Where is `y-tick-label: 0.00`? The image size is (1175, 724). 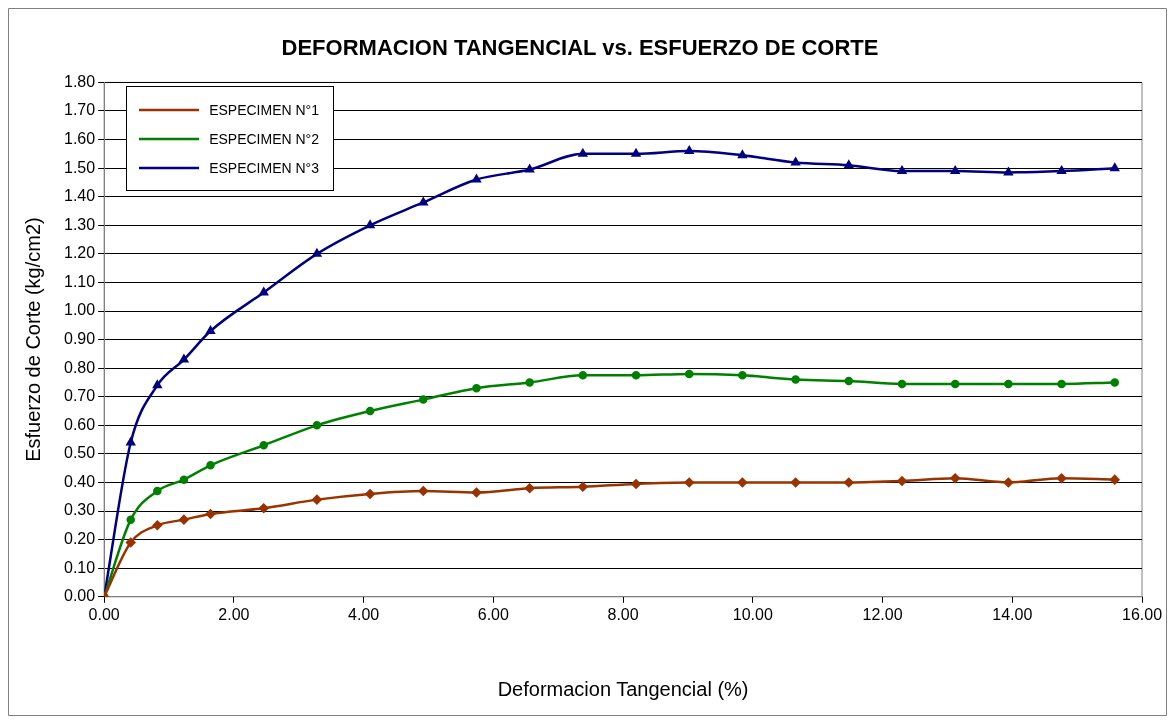 y-tick-label: 0.00 is located at coordinates (80, 596).